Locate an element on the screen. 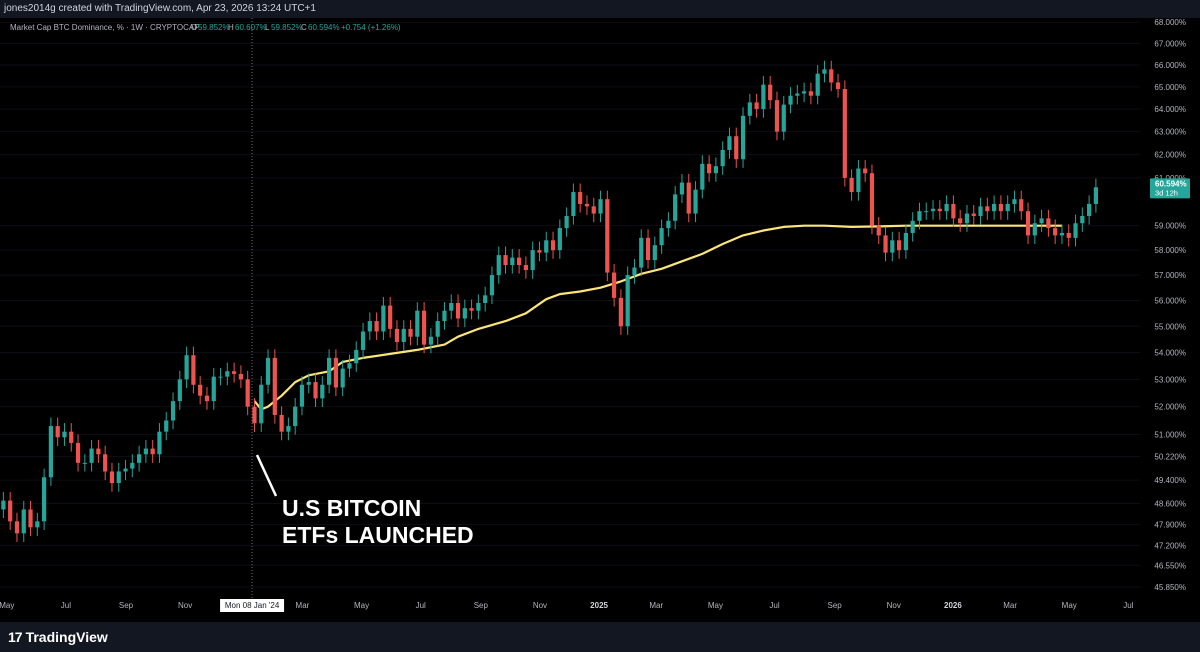  tradingview-logo-icon: 17 is located at coordinates (15, 637).